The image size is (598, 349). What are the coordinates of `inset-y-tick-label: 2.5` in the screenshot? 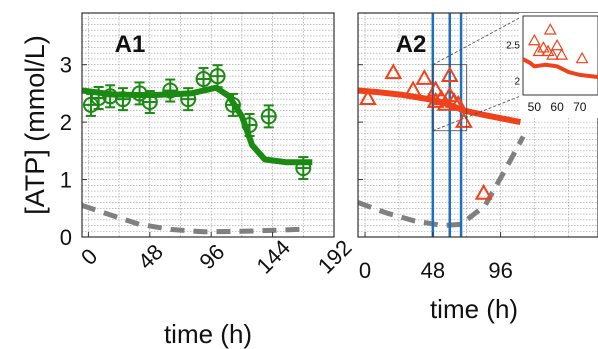 It's located at (513, 46).